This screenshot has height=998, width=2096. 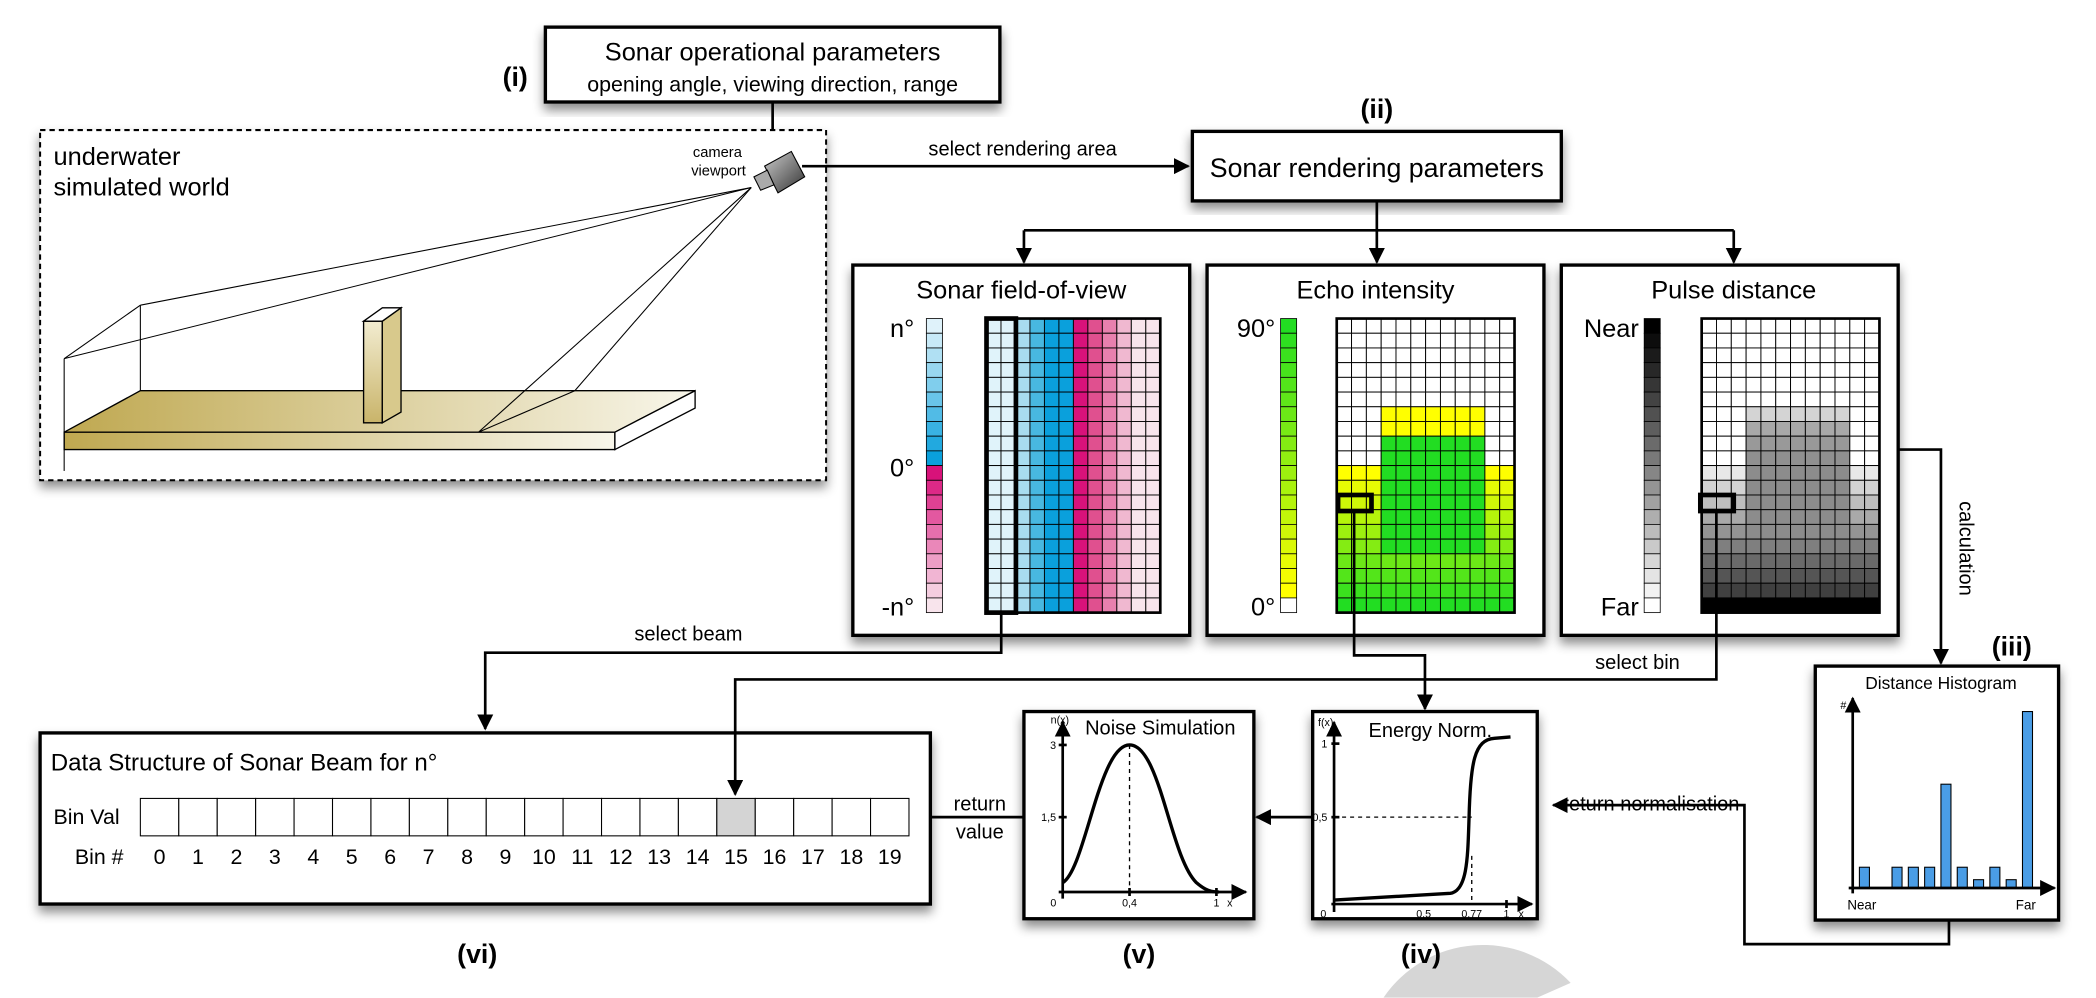 What do you see at coordinates (980, 804) in the screenshot?
I see `label-return: return` at bounding box center [980, 804].